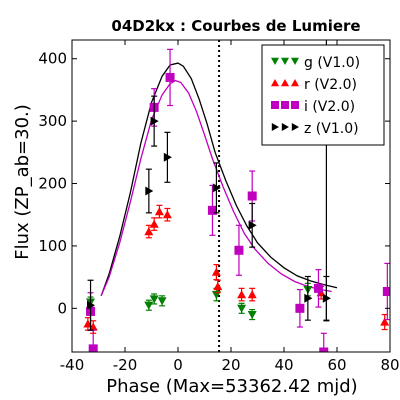 The image size is (400, 400). I want to click on y-tick-label: 200, so click(52, 184).